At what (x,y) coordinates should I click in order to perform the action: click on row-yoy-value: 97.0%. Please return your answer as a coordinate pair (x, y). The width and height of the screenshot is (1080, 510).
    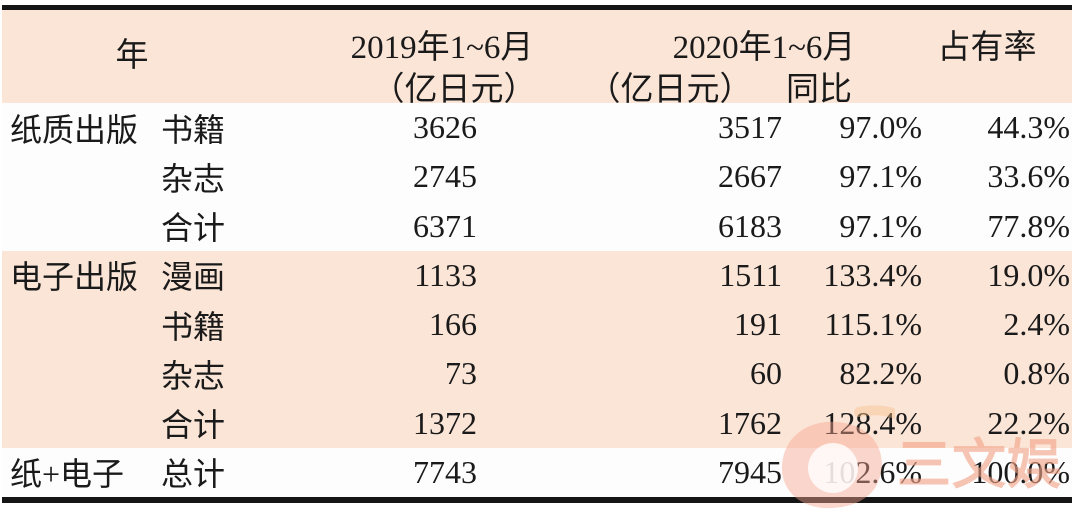
    Looking at the image, I should click on (880, 127).